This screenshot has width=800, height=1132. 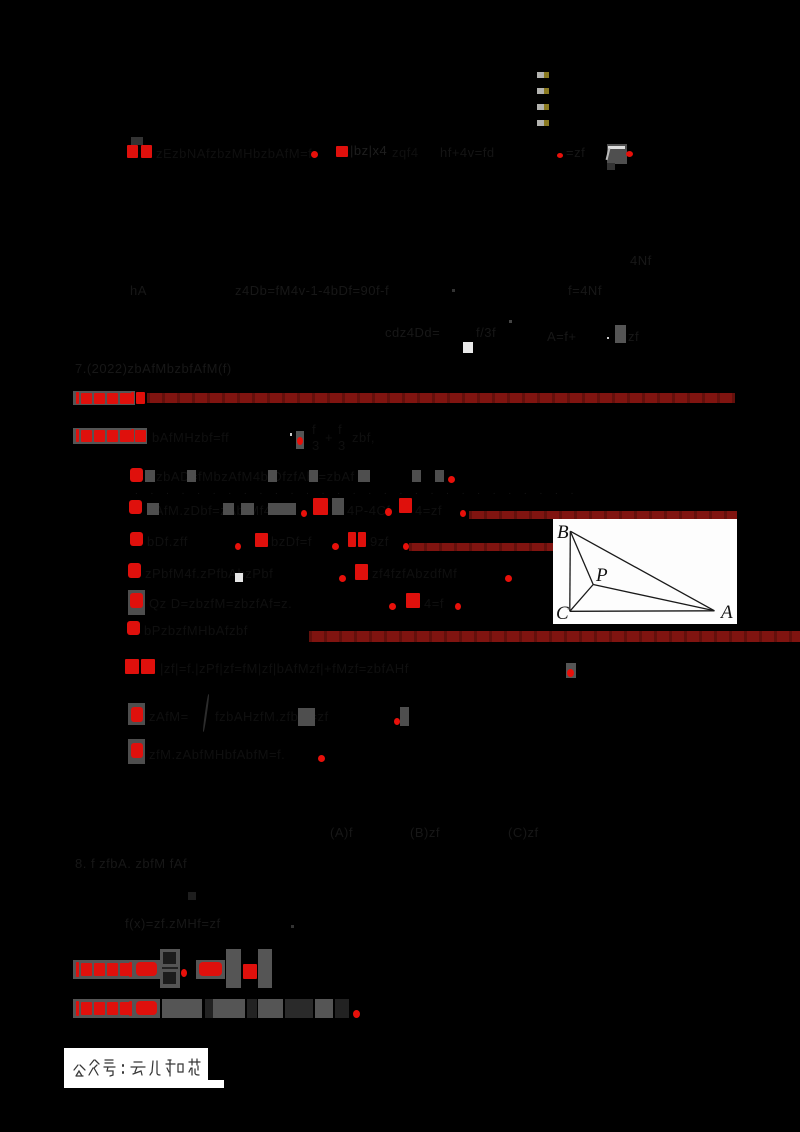 I want to click on svg-text: C, so click(x=562, y=613).